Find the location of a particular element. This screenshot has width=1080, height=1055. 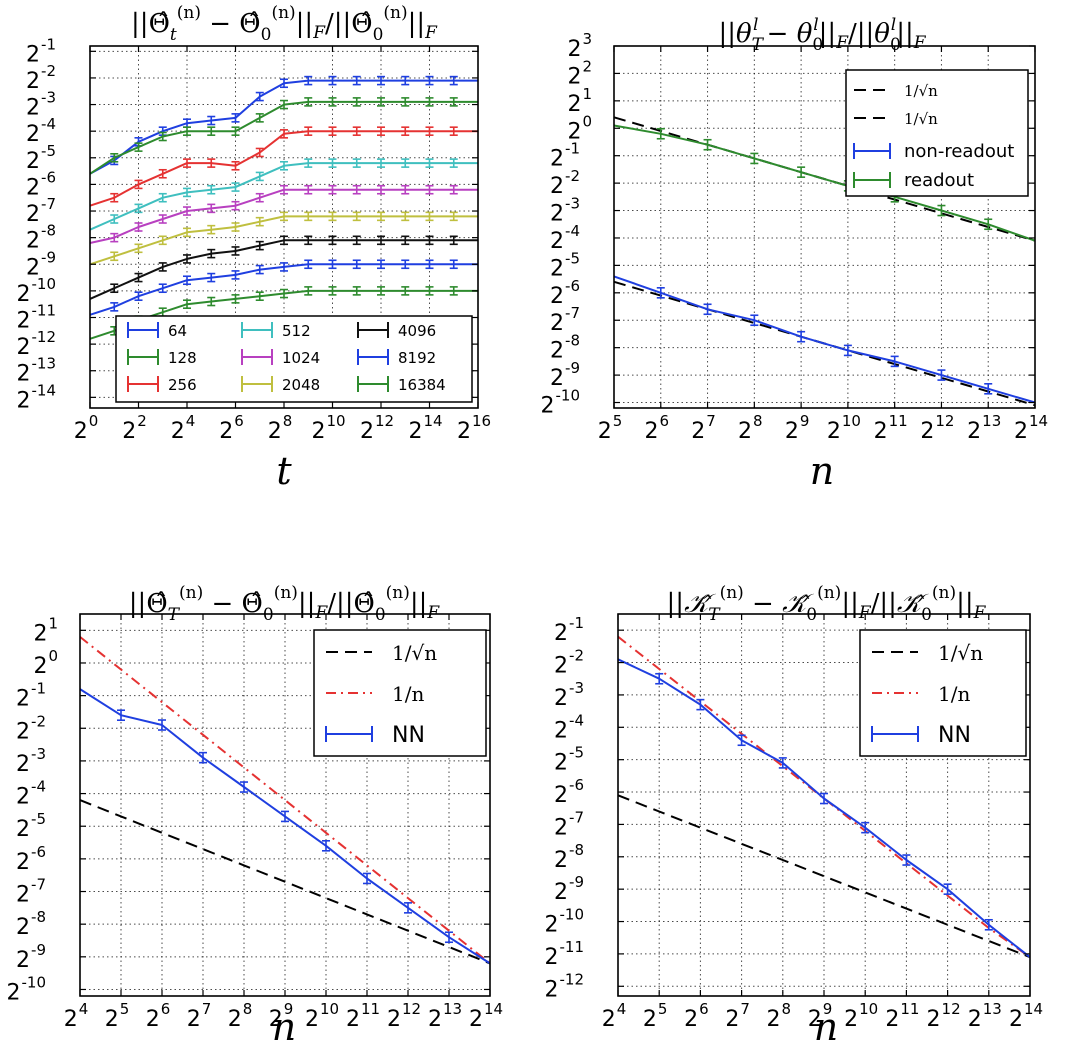

legend-label: 128 is located at coordinates (182, 358).